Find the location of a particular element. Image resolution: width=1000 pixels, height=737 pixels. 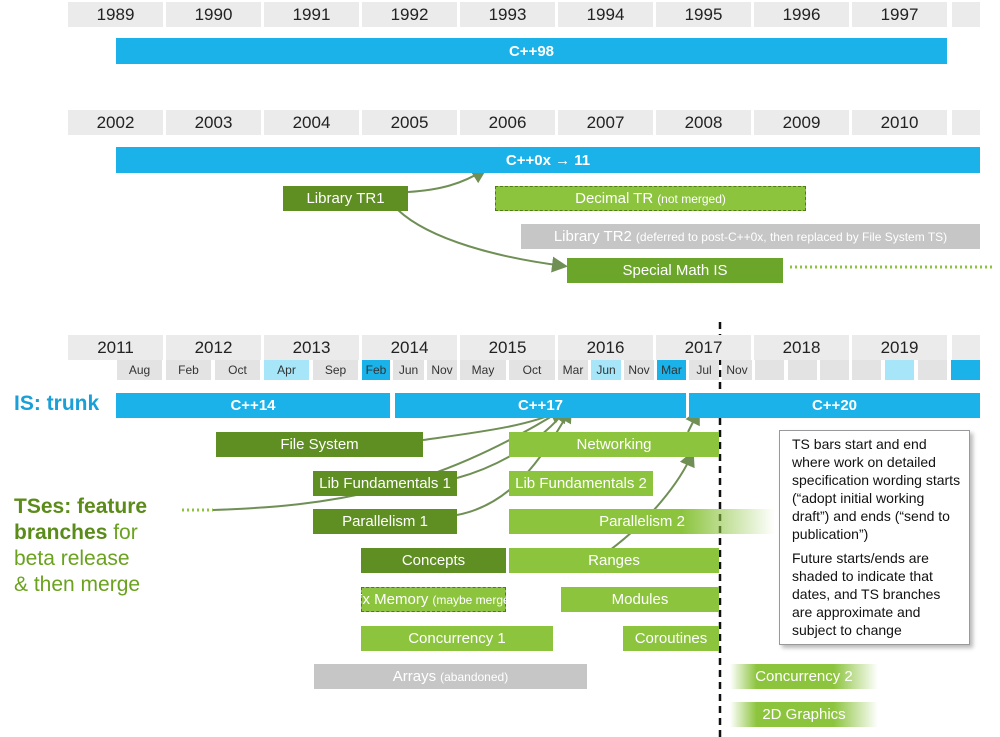

label-line: branches for is located at coordinates (80, 533).